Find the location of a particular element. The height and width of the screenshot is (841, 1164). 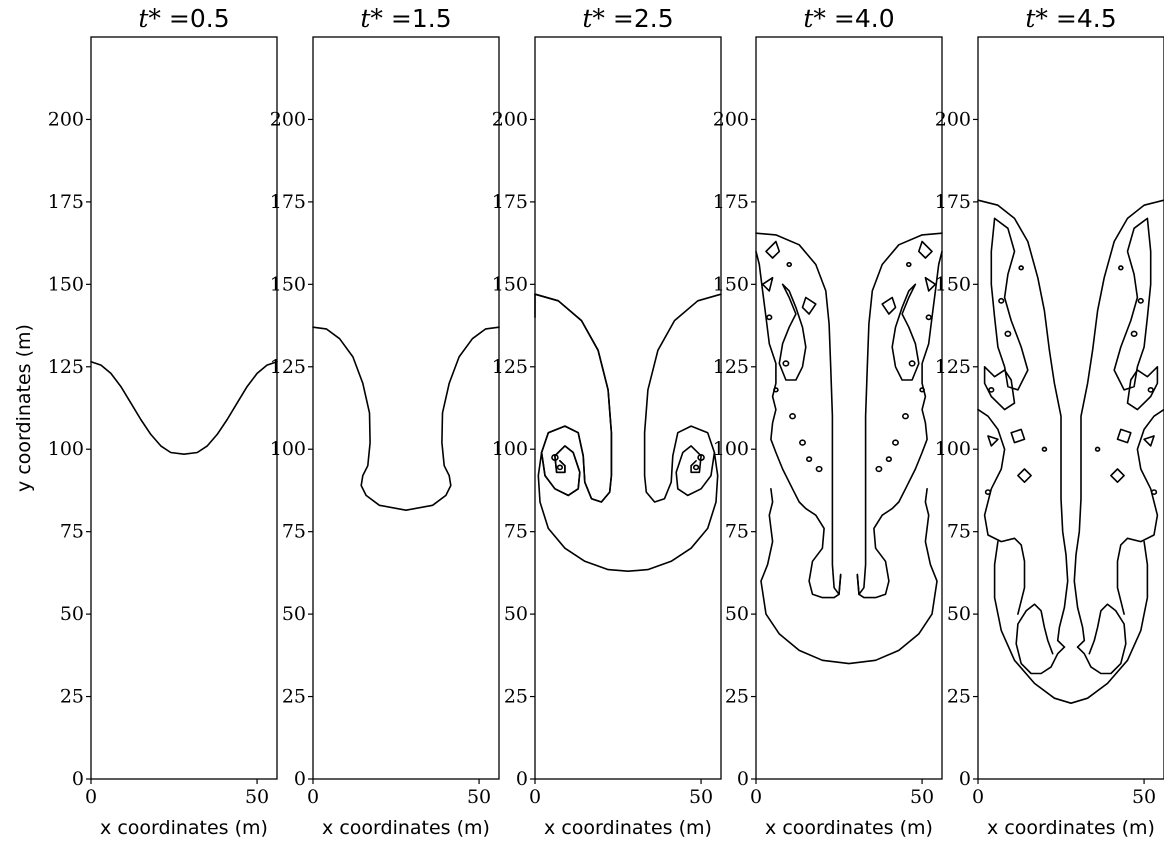

panel-title: t* =0.5 is located at coordinates (183, 18).